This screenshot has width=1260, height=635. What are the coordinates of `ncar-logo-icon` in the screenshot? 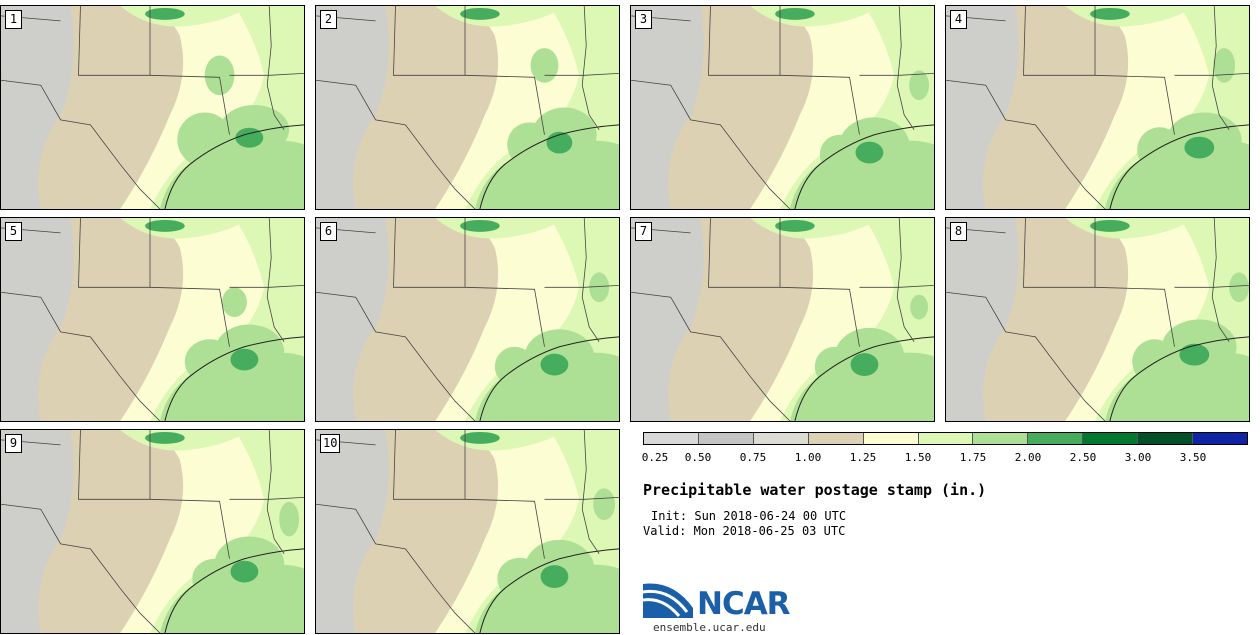 It's located at (668, 600).